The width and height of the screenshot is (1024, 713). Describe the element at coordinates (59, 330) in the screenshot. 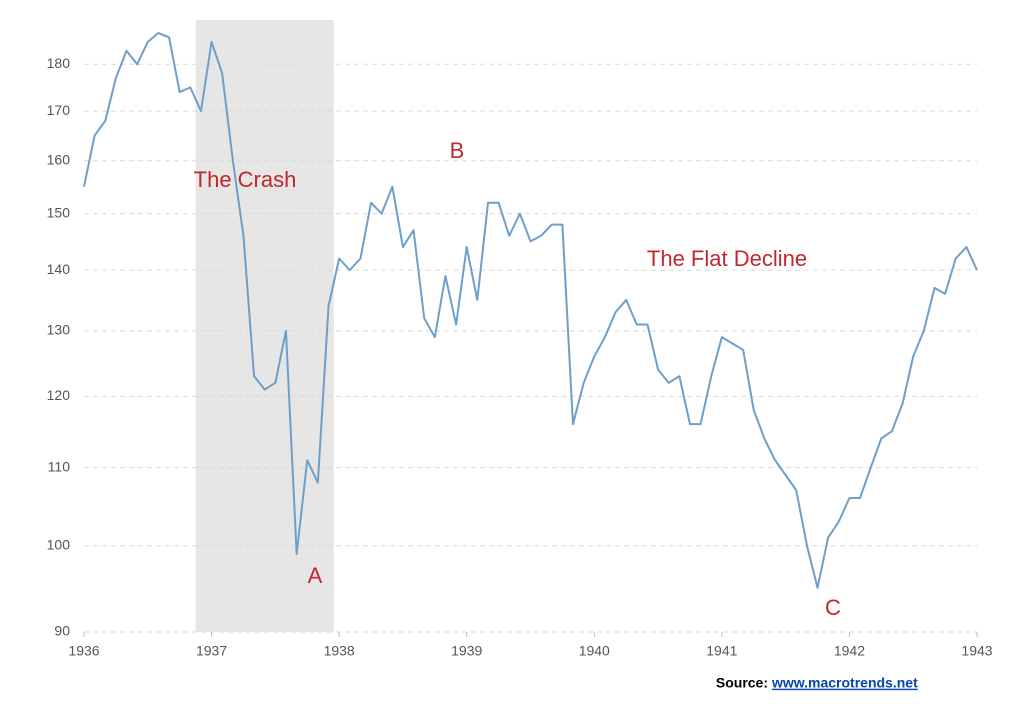

I see `y-tick-label: 130` at that location.